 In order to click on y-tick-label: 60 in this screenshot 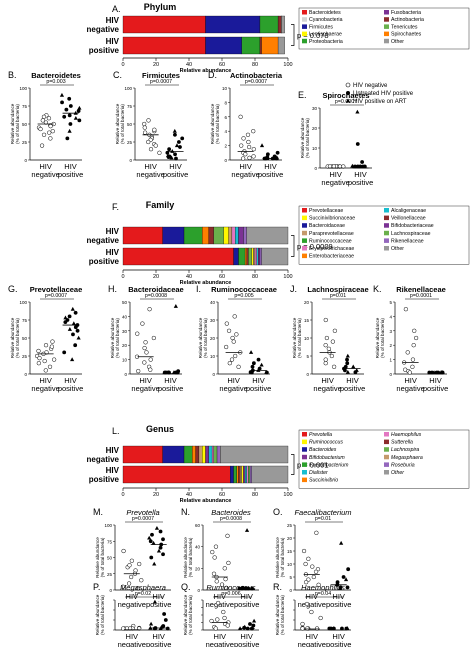, I will do `click(198, 525)`.